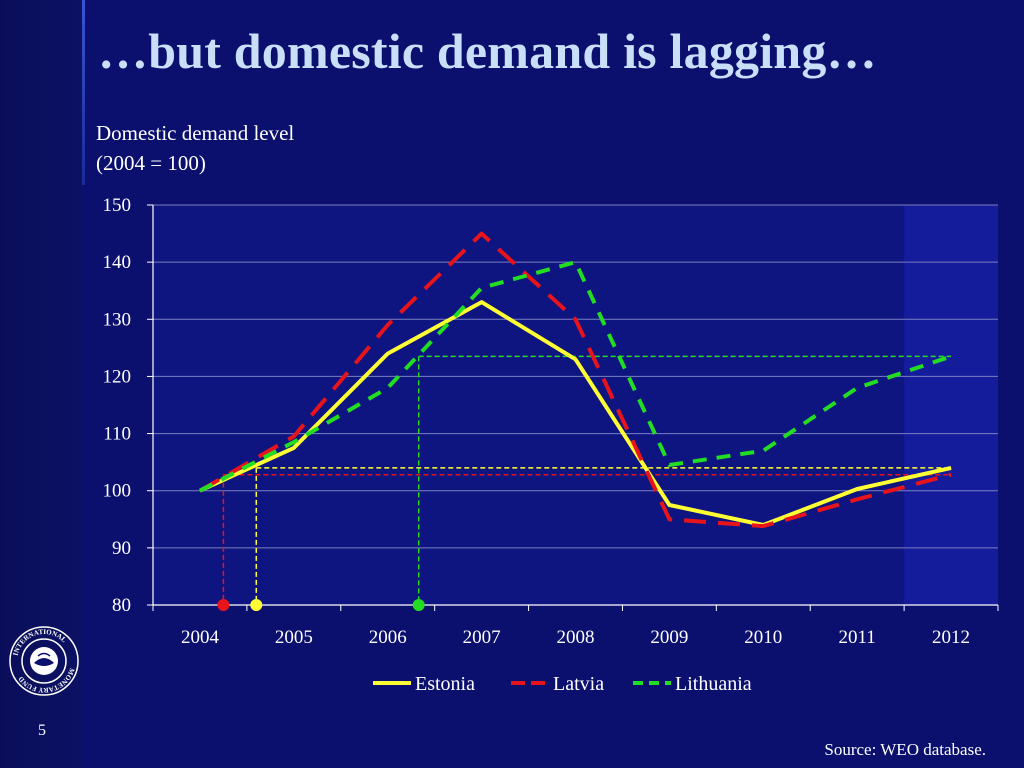 This screenshot has width=1024, height=768. What do you see at coordinates (482, 637) in the screenshot?
I see `x-tick-label-2007: 2007` at bounding box center [482, 637].